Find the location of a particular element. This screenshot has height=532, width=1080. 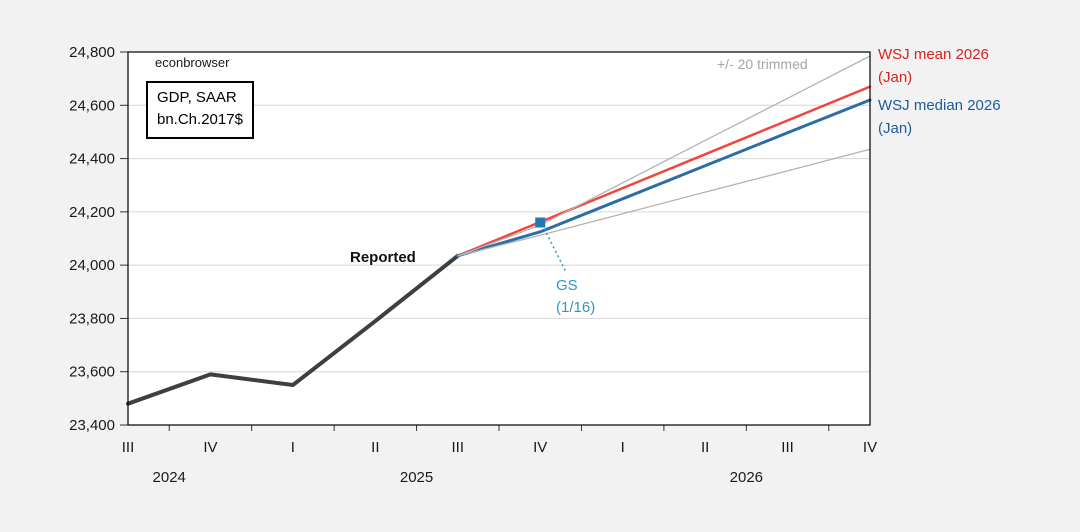

y-tick-label: 24,400 is located at coordinates (92, 159).